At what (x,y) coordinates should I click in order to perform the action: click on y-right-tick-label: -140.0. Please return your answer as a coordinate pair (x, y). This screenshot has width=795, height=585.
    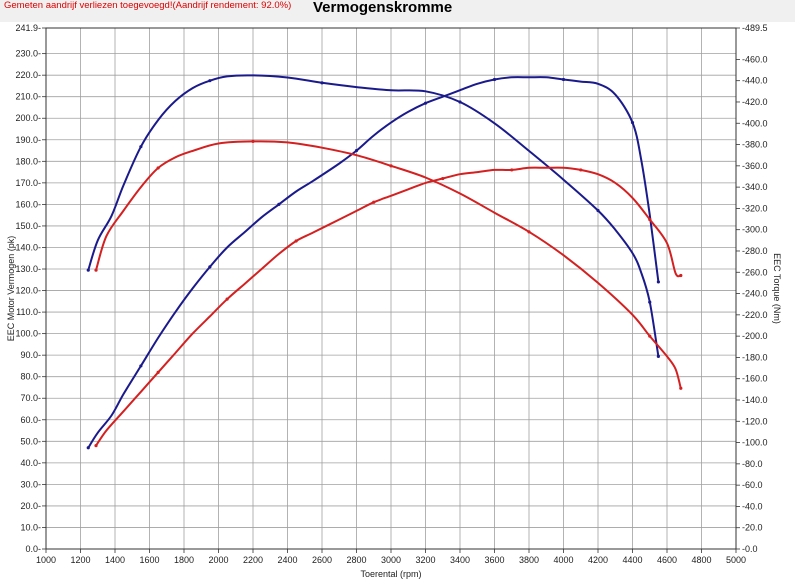
    Looking at the image, I should click on (755, 400).